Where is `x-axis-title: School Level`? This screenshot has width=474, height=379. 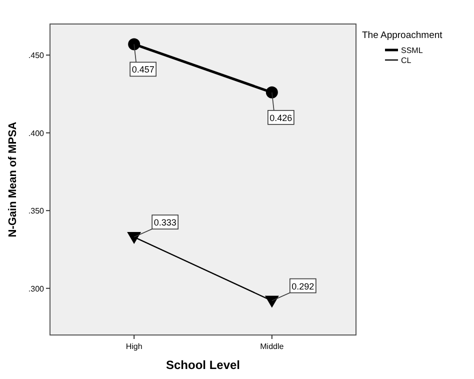 x-axis-title: School Level is located at coordinates (203, 365).